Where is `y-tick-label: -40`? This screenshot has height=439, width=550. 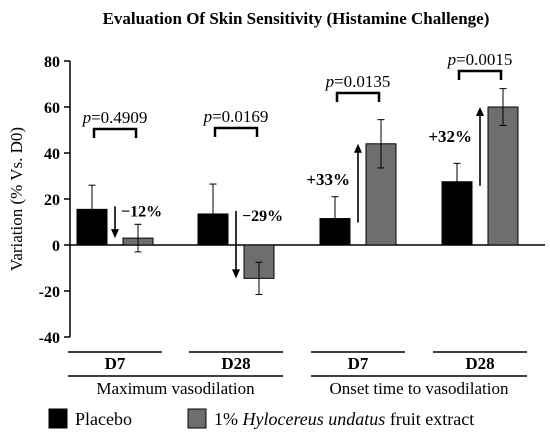 y-tick-label: -40 is located at coordinates (49, 338).